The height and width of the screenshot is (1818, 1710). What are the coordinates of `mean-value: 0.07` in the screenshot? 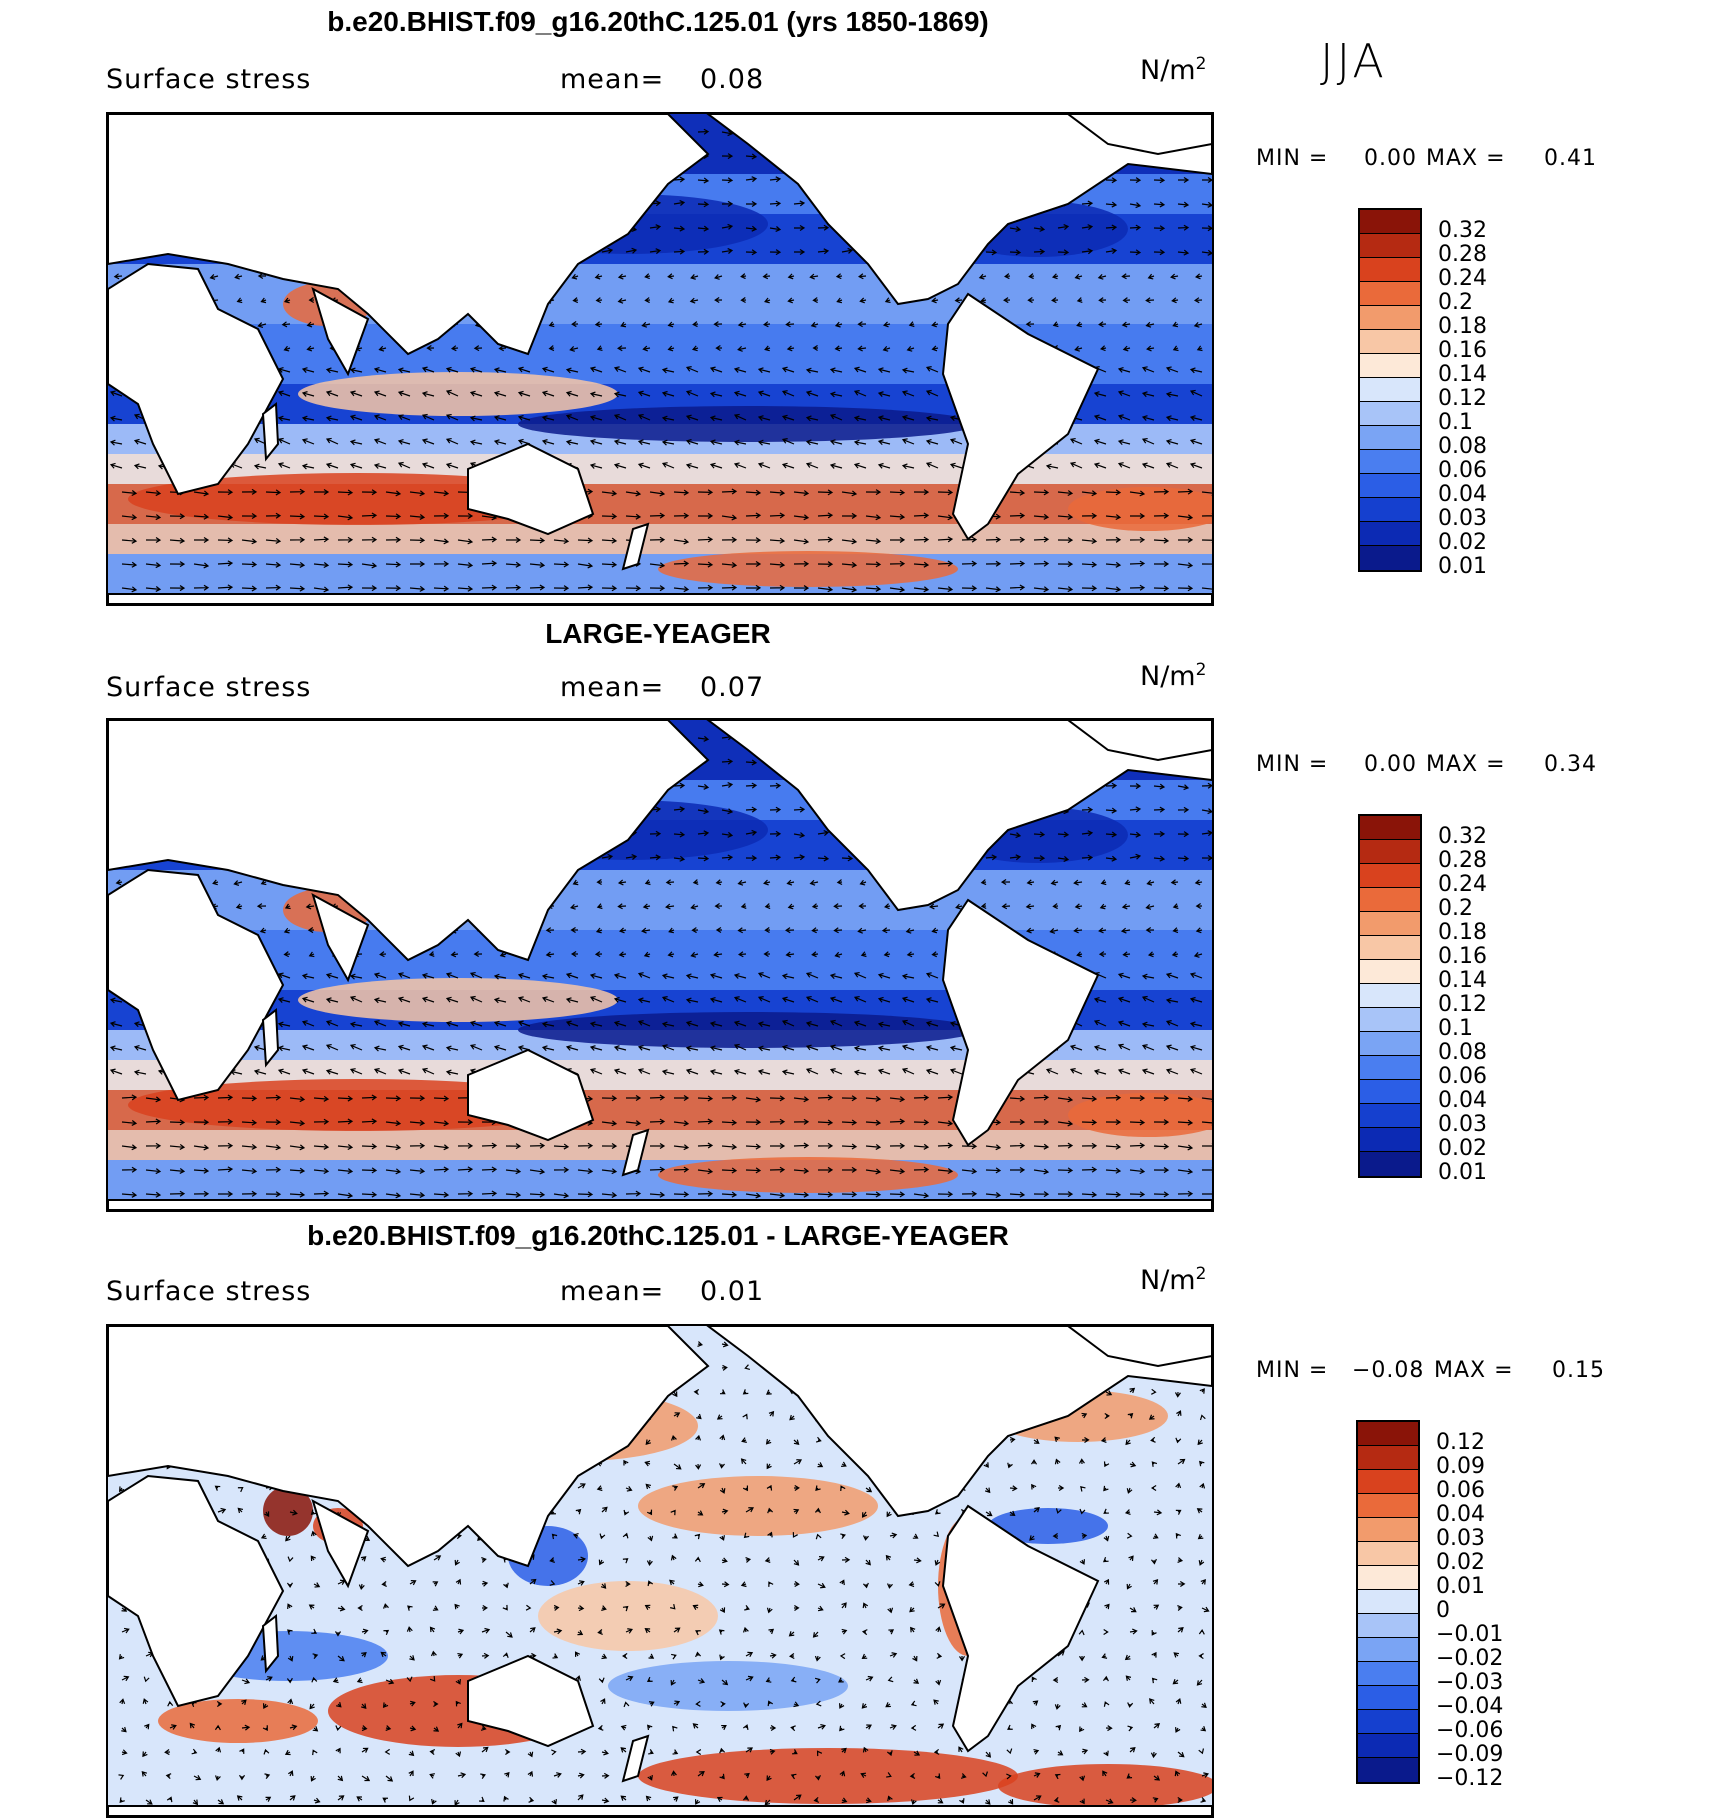 It's located at (732, 687).